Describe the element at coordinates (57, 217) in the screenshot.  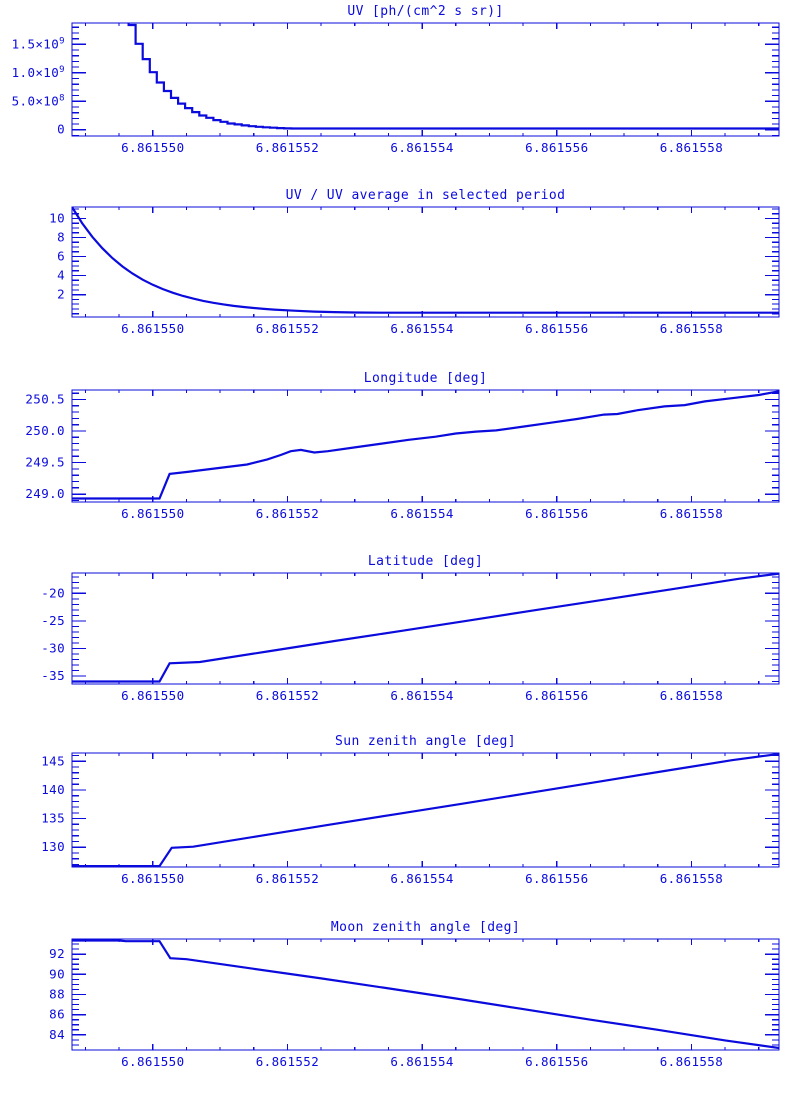
I see `y-tick-label: 10` at that location.